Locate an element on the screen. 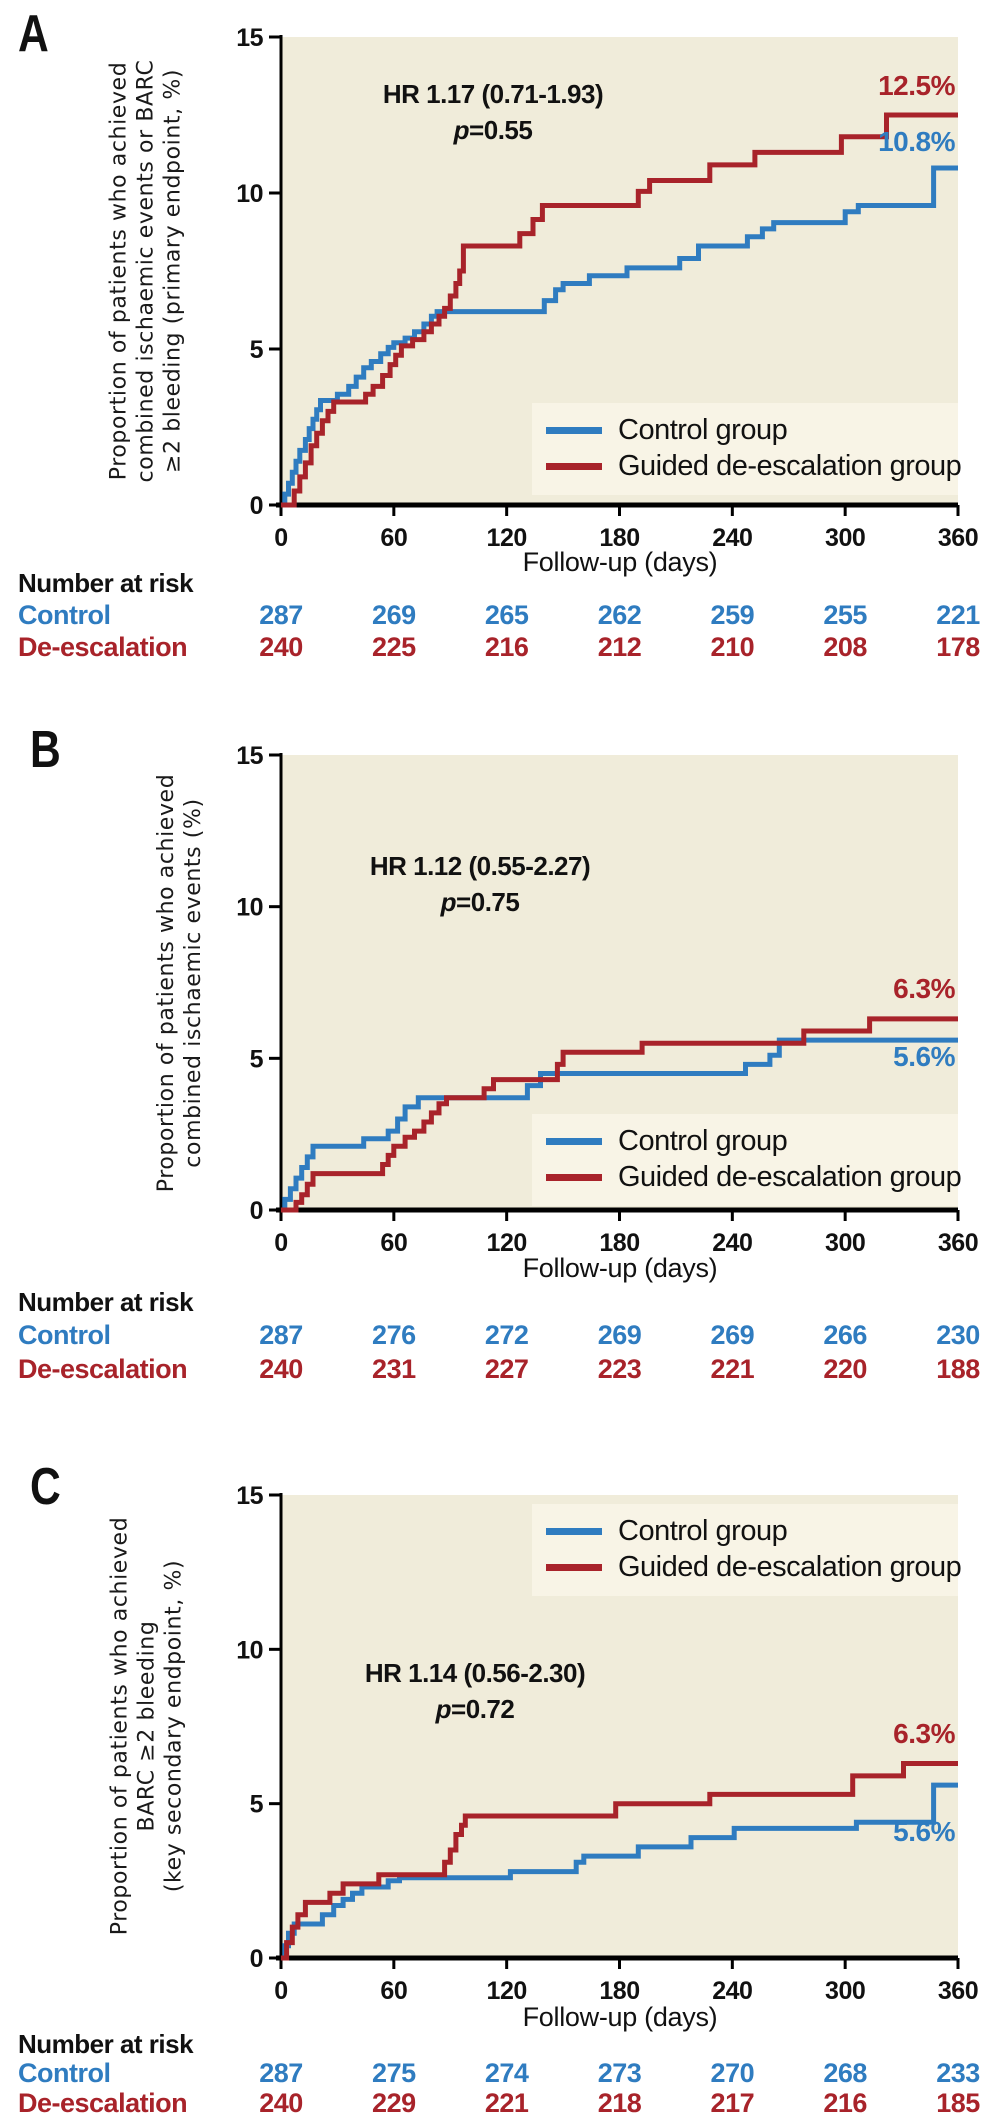 The image size is (1004, 2126). risk-row-control: Control 287 275 274 273 270 268 233 is located at coordinates (502, 2074).